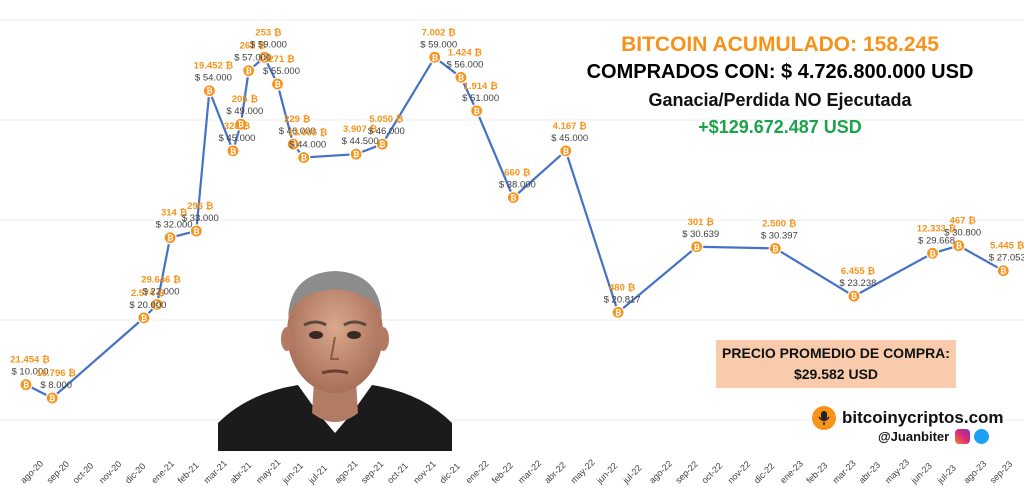 The image size is (1024, 487). I want to click on price-label: $ 20.817, so click(622, 299).